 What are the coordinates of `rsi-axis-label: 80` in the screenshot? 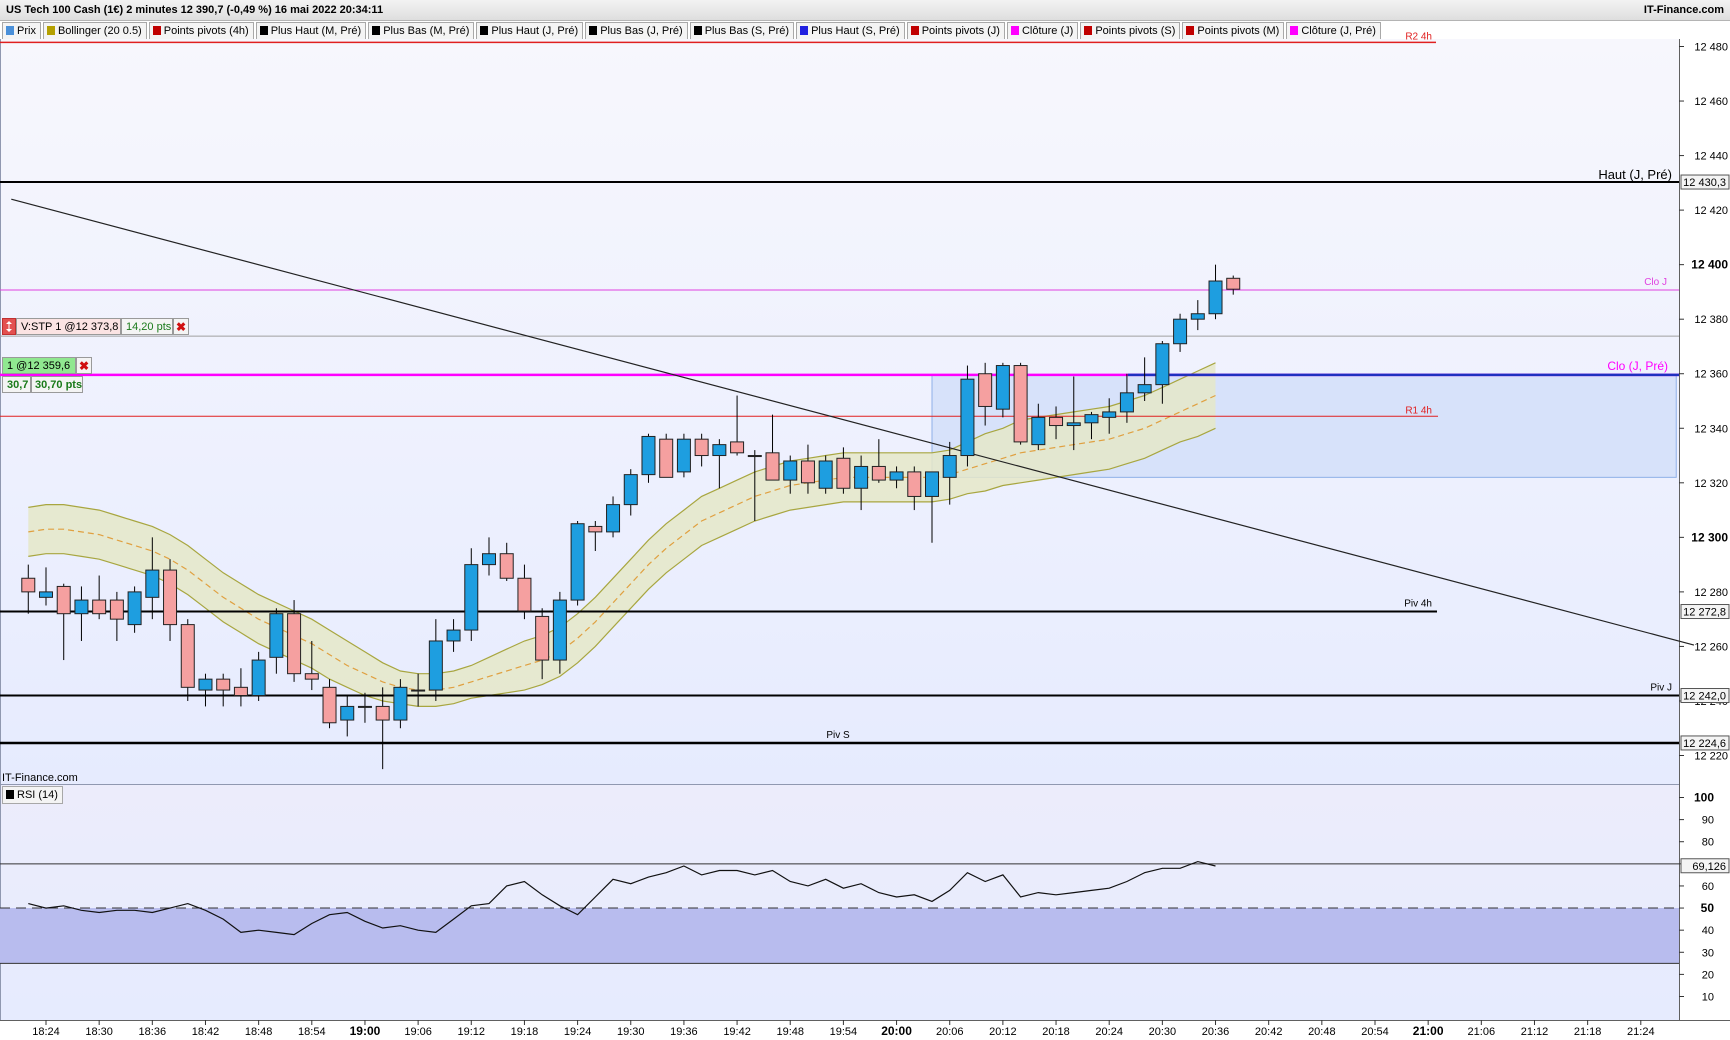 It's located at (1708, 843).